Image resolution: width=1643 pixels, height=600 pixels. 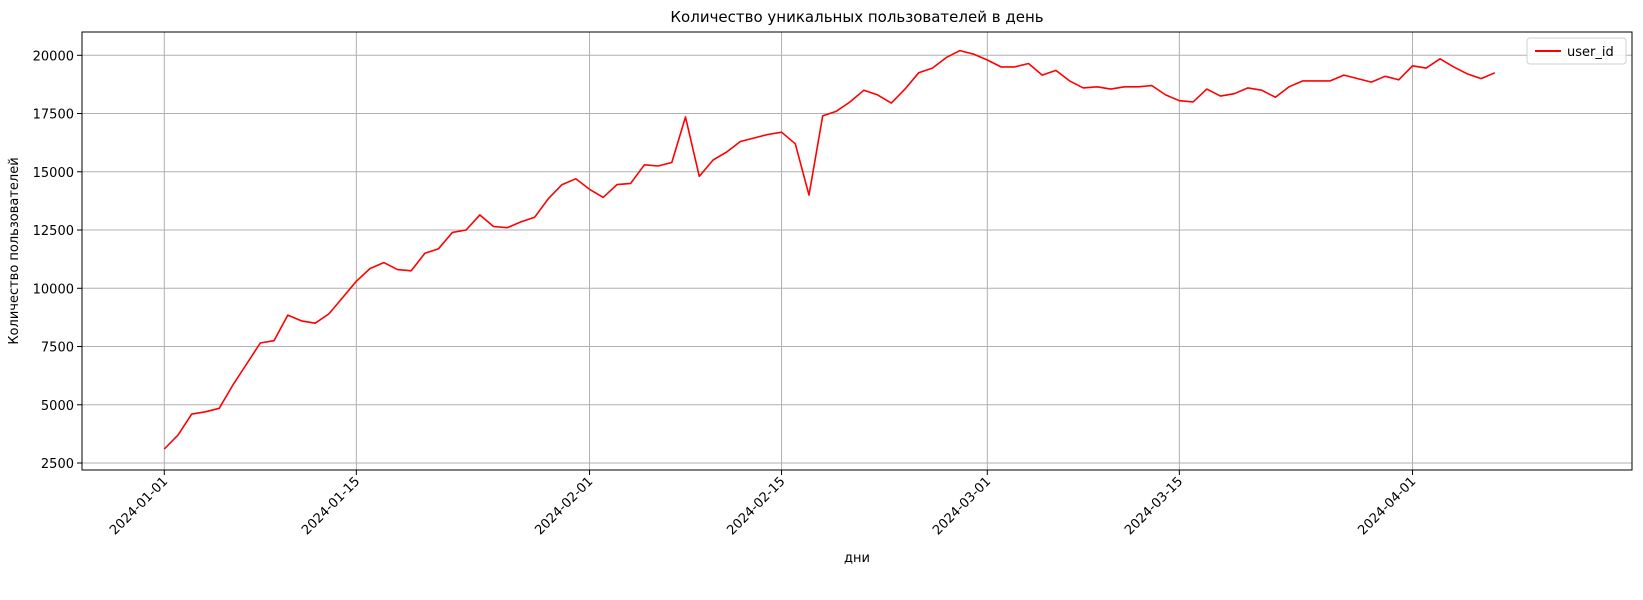 I want to click on legend: user_id, so click(x=1576, y=51).